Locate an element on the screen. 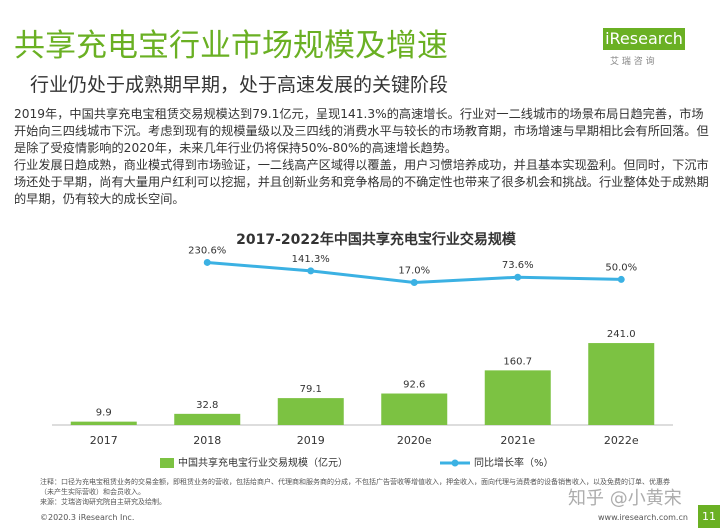 This screenshot has width=720, height=528. x-tick-label: 2021e is located at coordinates (517, 440).